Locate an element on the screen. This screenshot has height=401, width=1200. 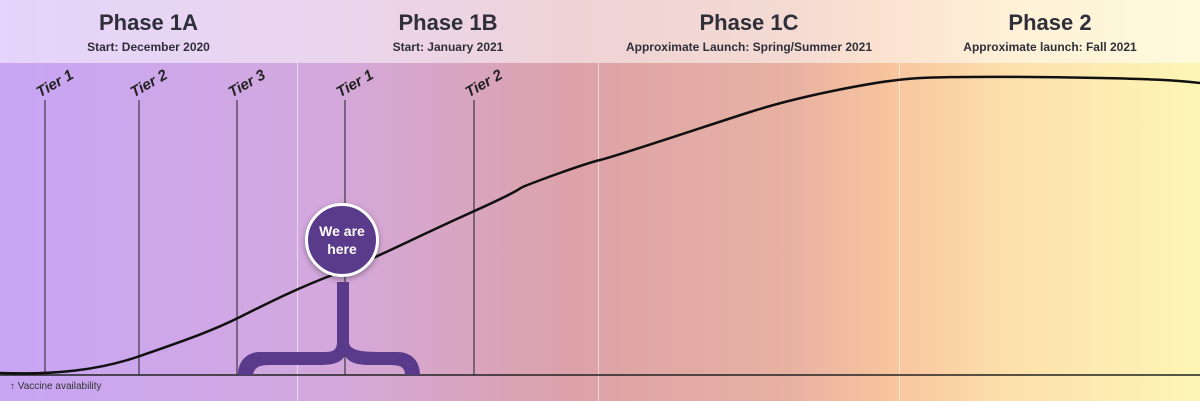
phase-title: Phase 2 is located at coordinates (1050, 22).